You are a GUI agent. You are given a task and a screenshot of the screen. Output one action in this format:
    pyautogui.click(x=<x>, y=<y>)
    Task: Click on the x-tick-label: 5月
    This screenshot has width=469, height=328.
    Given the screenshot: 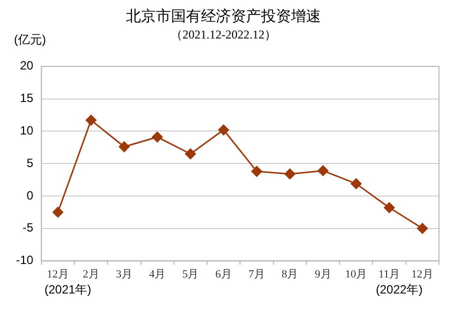 What is the action you would take?
    pyautogui.click(x=190, y=274)
    